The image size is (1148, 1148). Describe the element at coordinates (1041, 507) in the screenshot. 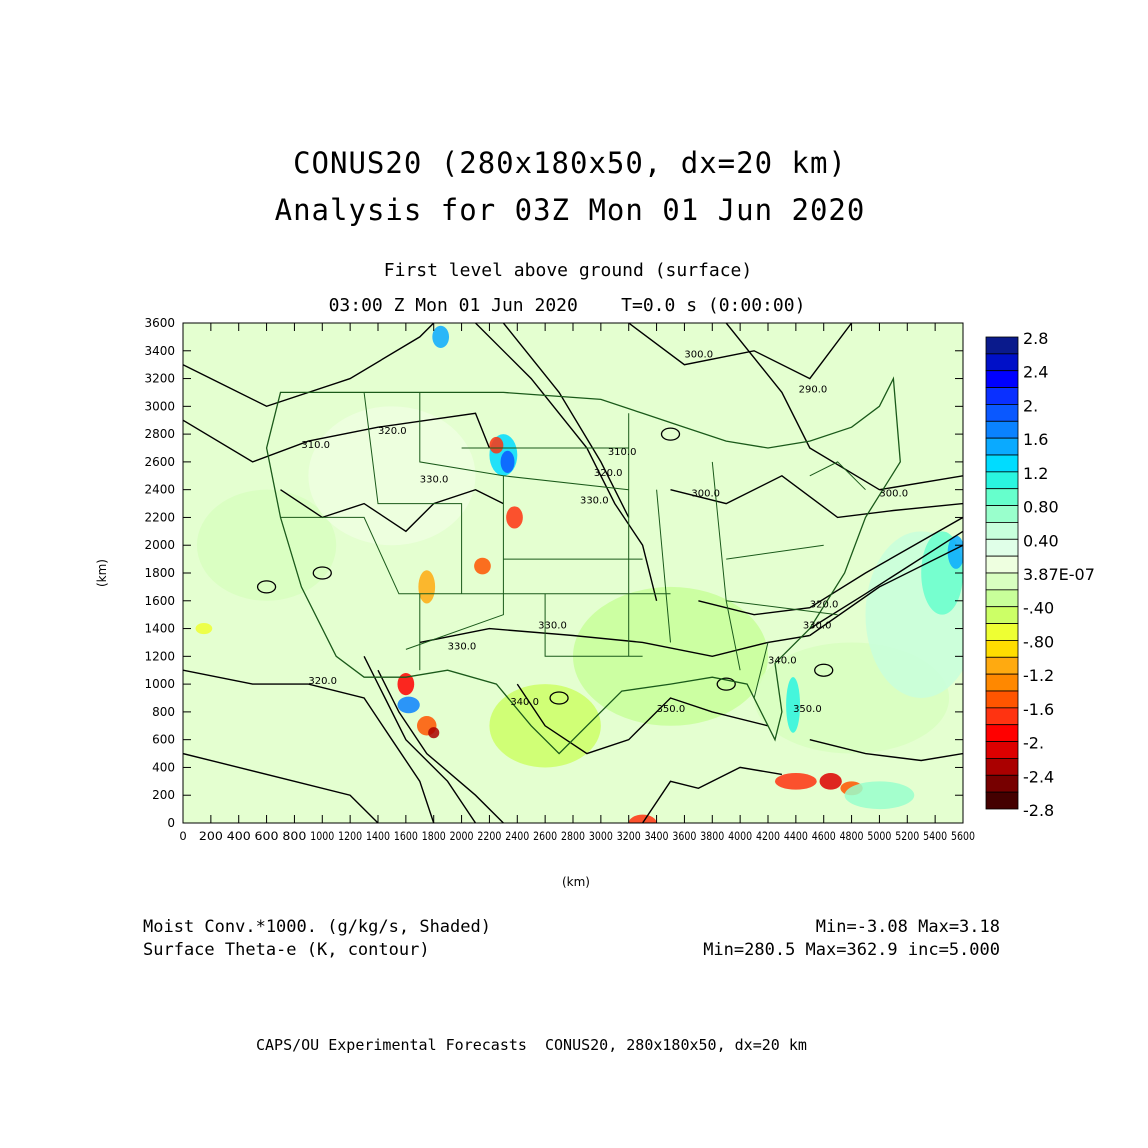

I see `colorbar-label: 0.80` at that location.